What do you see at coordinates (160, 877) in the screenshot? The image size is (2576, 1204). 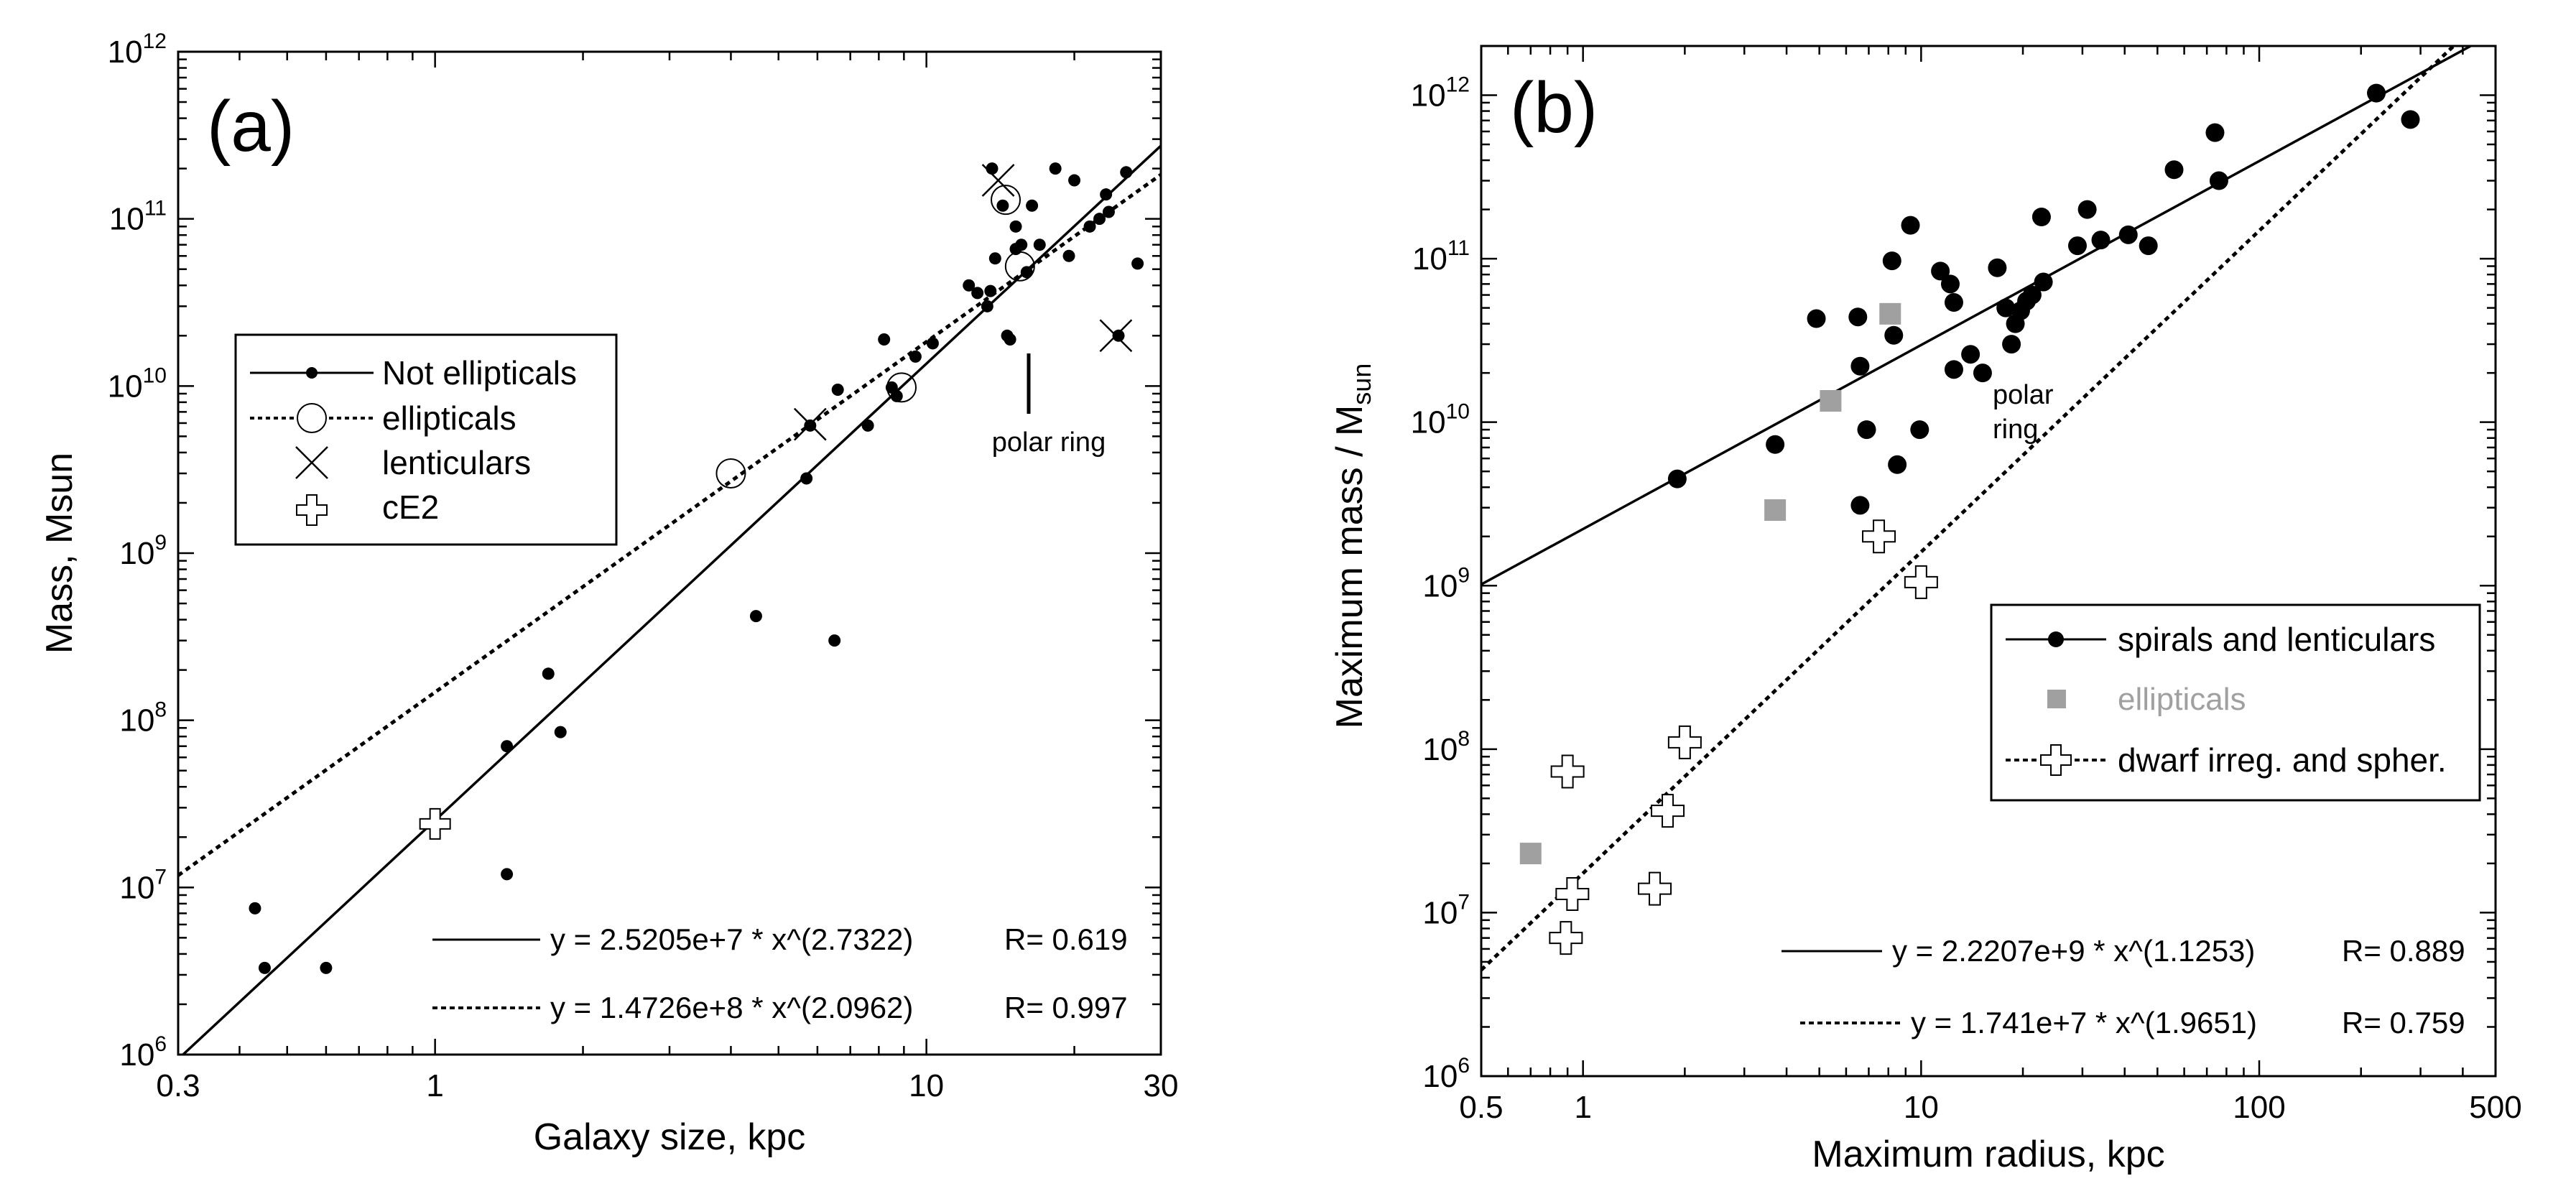 I see `panel-a-y-tick-exp: 7` at bounding box center [160, 877].